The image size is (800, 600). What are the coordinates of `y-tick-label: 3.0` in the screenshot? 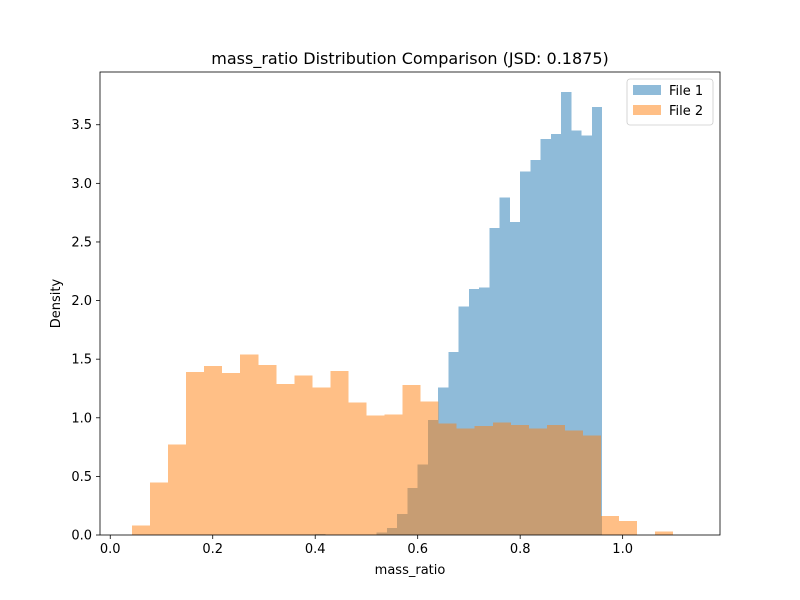 It's located at (81, 184).